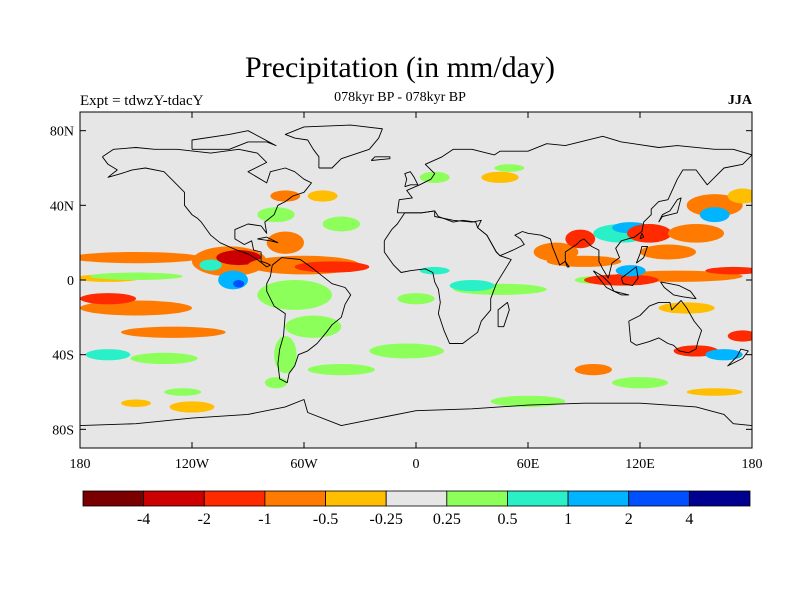  I want to click on lon-tick-label: 60E, so click(528, 464).